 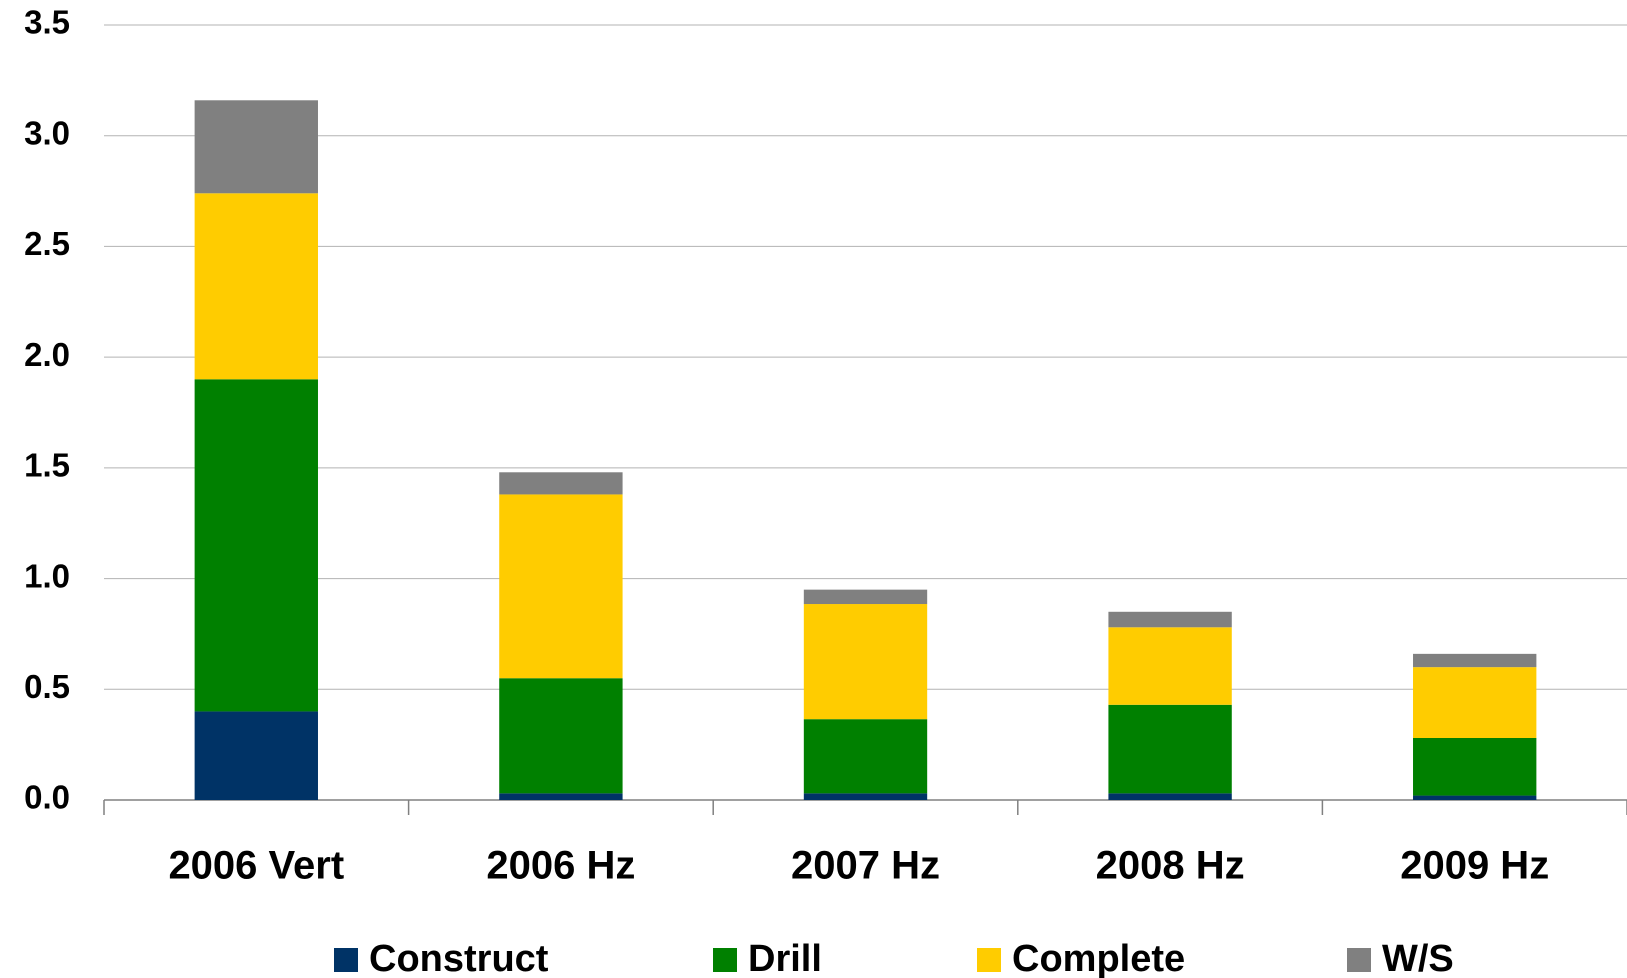 I want to click on legend-label: Construct, so click(x=459, y=958).